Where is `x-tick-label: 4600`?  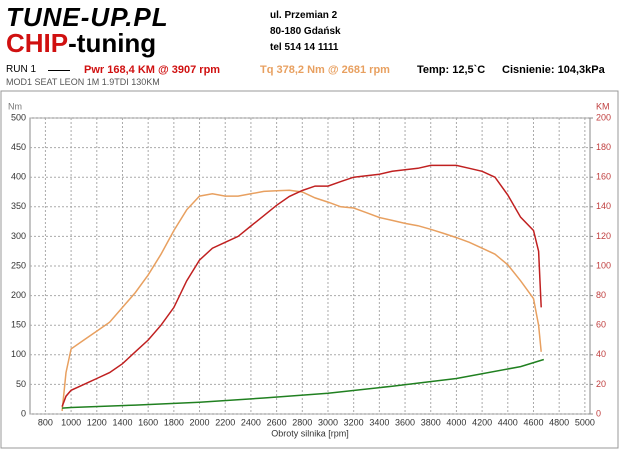
x-tick-label: 4600 is located at coordinates (533, 422).